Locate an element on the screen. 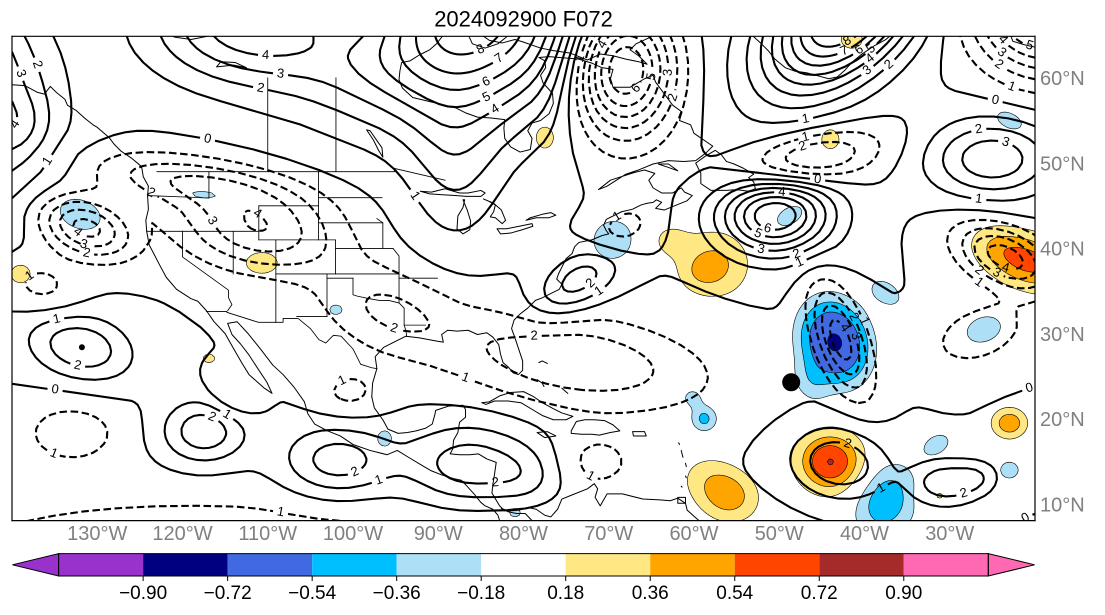  svg-text: 20°N is located at coordinates (1062, 420).